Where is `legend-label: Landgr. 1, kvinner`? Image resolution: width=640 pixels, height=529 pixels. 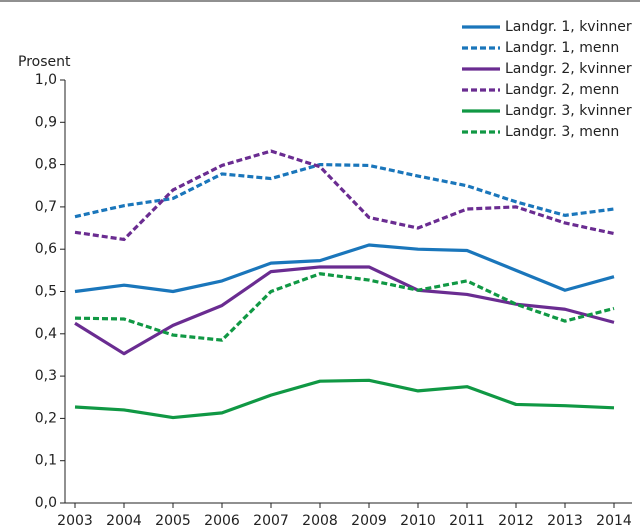 legend-label: Landgr. 1, kvinner is located at coordinates (568, 27).